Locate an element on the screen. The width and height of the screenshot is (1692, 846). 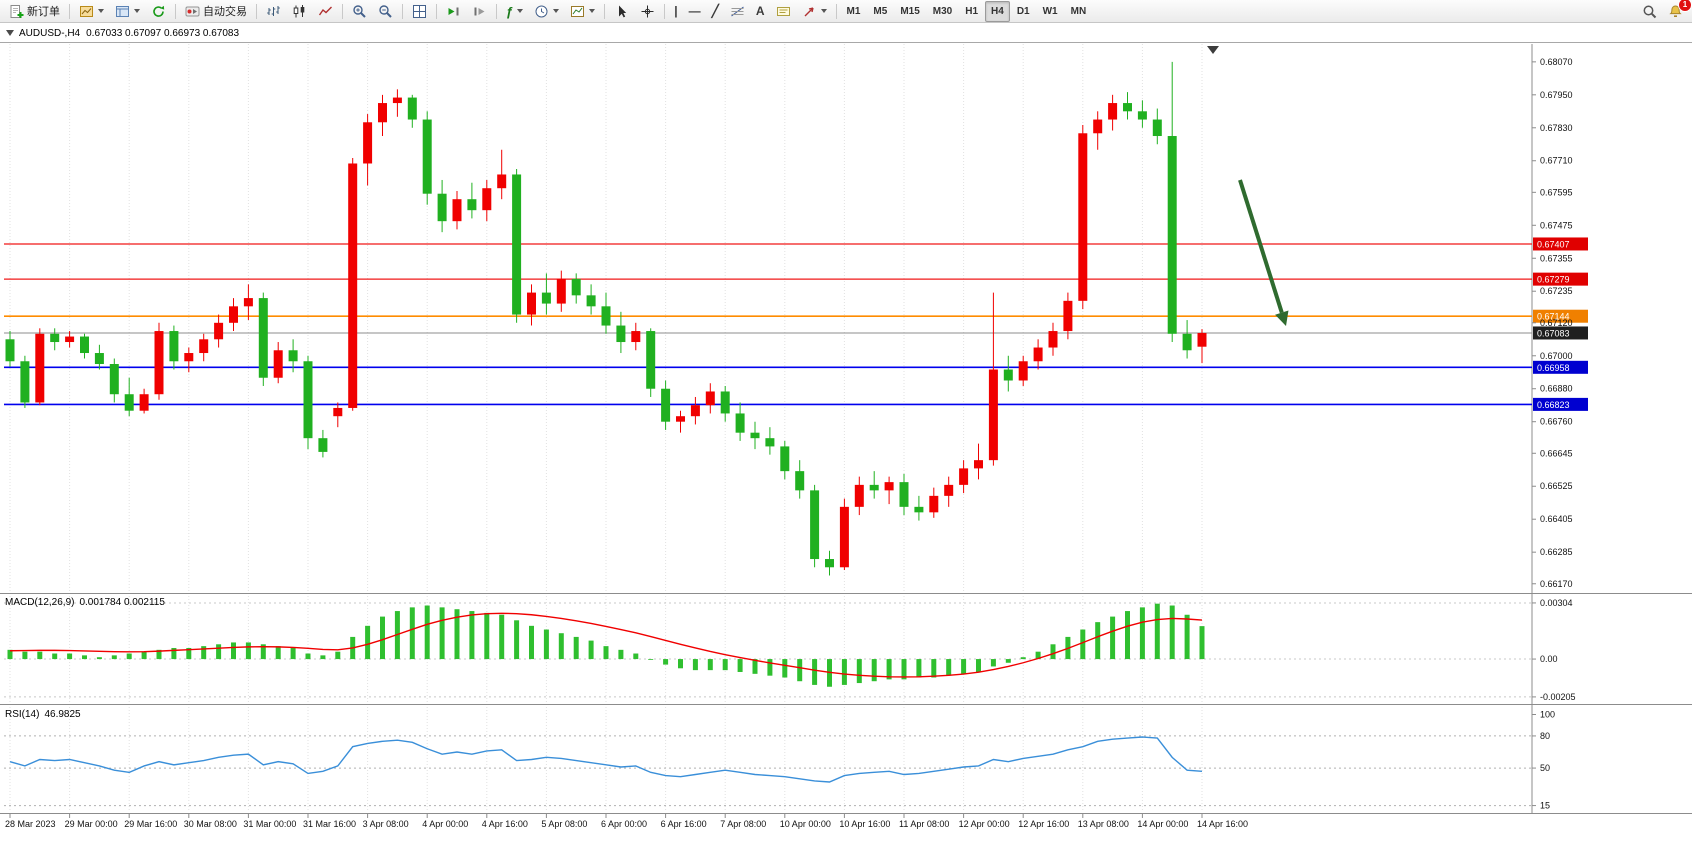
svg-text: 0.67950 is located at coordinates (1556, 95).